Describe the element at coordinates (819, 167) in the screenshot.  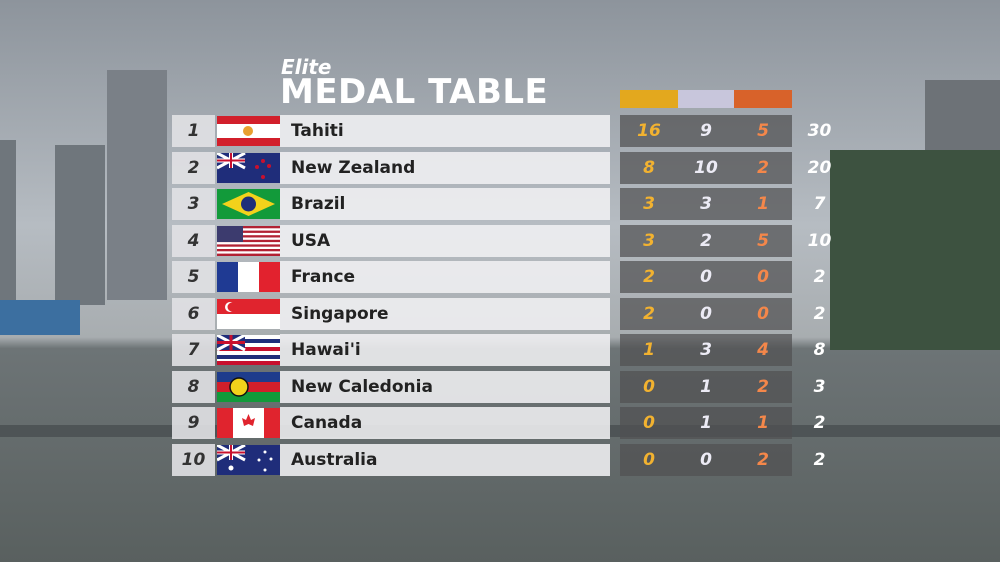
I see `total-count: 20` at that location.